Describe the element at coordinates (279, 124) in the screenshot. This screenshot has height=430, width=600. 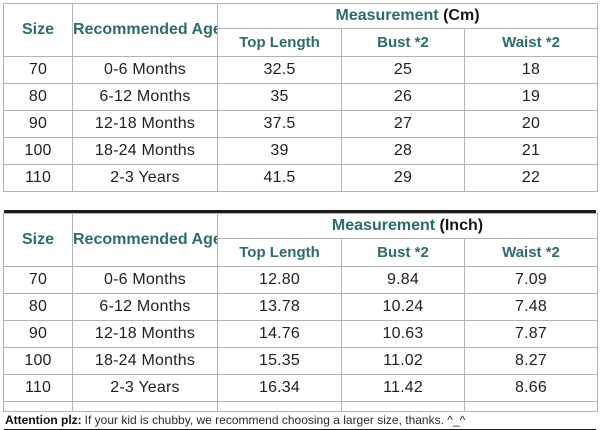
I see `cell-top-length: 37.5` at that location.